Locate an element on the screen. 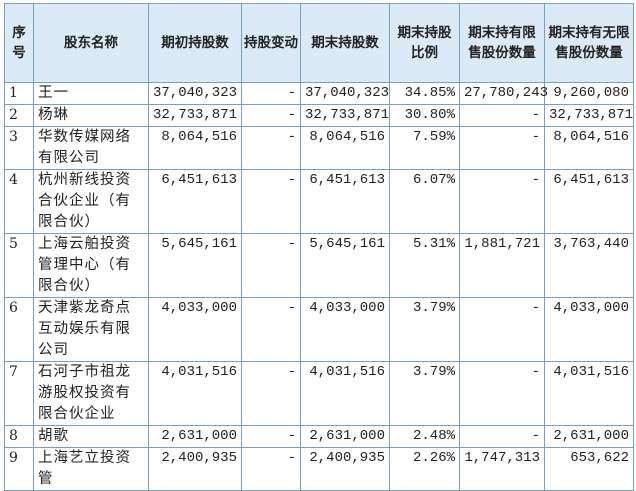 The width and height of the screenshot is (636, 491). col-unrestricted-shares-cell: 32,733,871 is located at coordinates (589, 115).